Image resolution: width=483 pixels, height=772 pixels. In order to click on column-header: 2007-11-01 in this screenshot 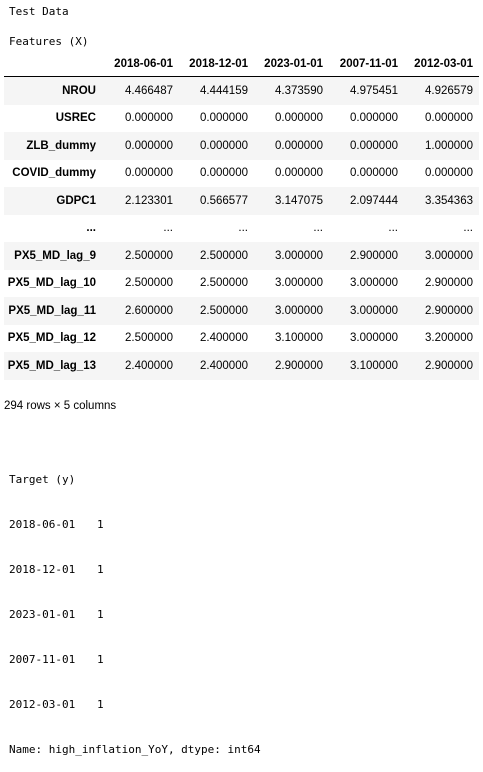, I will do `click(366, 64)`.